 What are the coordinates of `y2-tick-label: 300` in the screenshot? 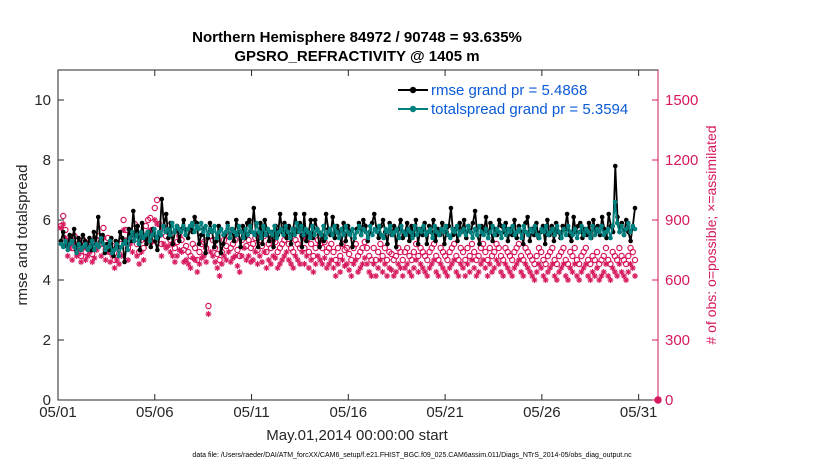 It's located at (677, 340).